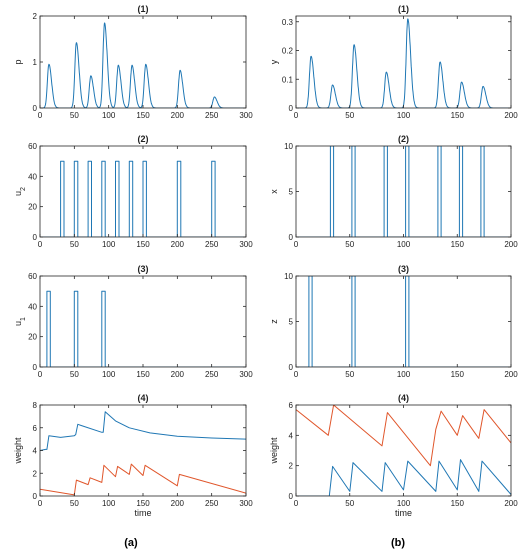  Describe the element at coordinates (35, 62) in the screenshot. I see `y-tick-label: 1` at that location.